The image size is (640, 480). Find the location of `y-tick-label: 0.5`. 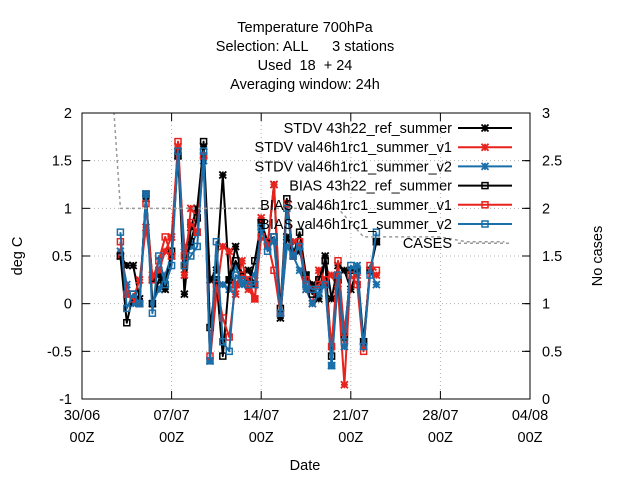

y-tick-label: 0.5 is located at coordinates (62, 257).